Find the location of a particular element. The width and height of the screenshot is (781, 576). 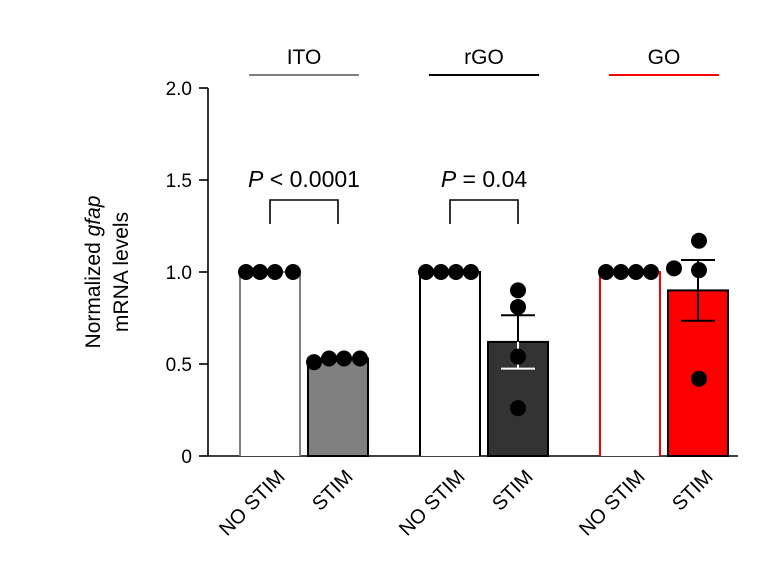

bar-ito-stim is located at coordinates (338, 407).